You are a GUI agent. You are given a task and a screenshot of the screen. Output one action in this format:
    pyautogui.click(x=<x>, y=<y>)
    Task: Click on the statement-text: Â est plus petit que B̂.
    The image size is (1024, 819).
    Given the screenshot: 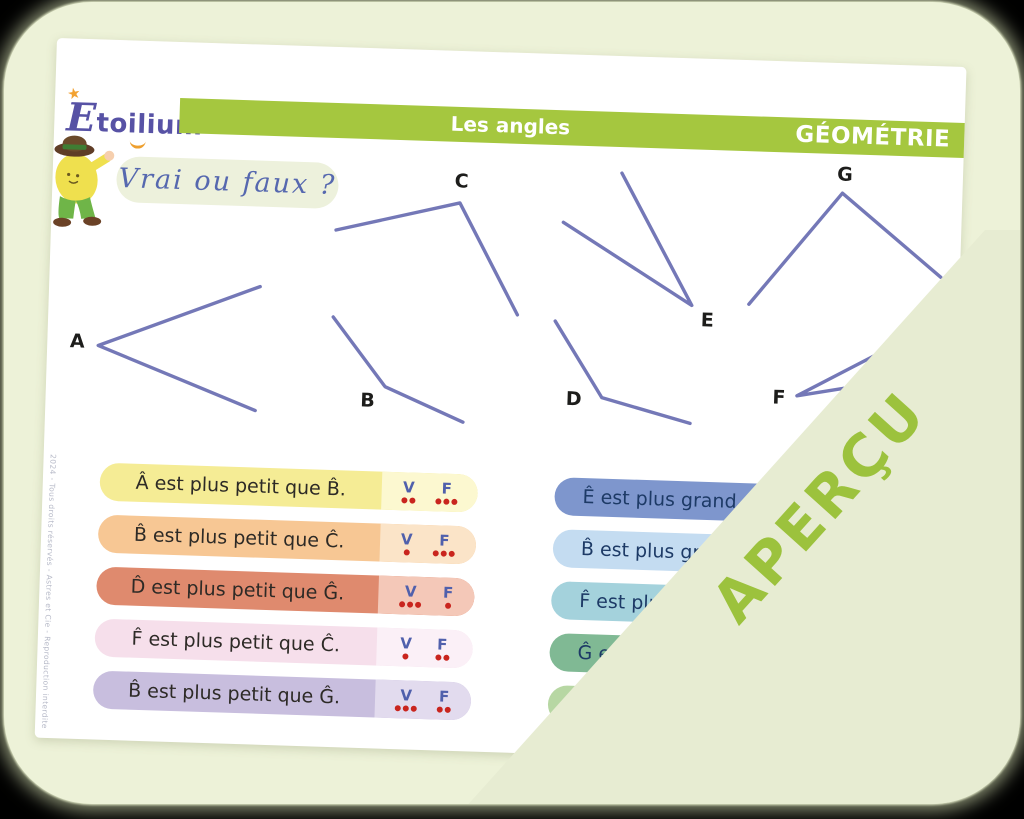 What is the action you would take?
    pyautogui.click(x=241, y=486)
    